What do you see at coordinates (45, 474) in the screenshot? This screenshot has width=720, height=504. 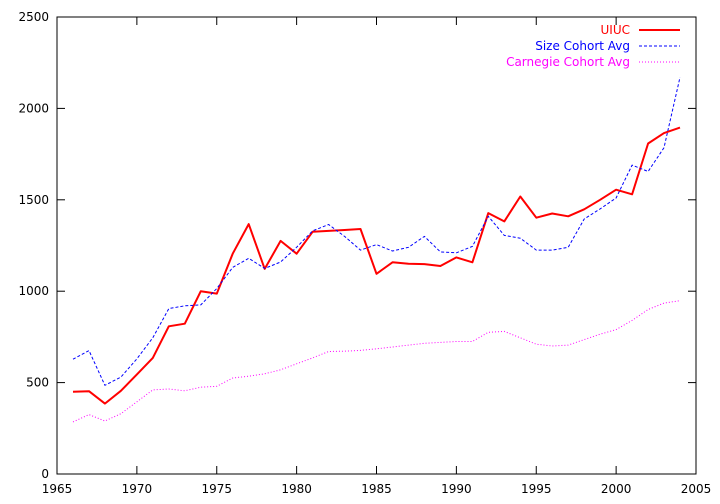 I see `y-tick-label: 0` at bounding box center [45, 474].